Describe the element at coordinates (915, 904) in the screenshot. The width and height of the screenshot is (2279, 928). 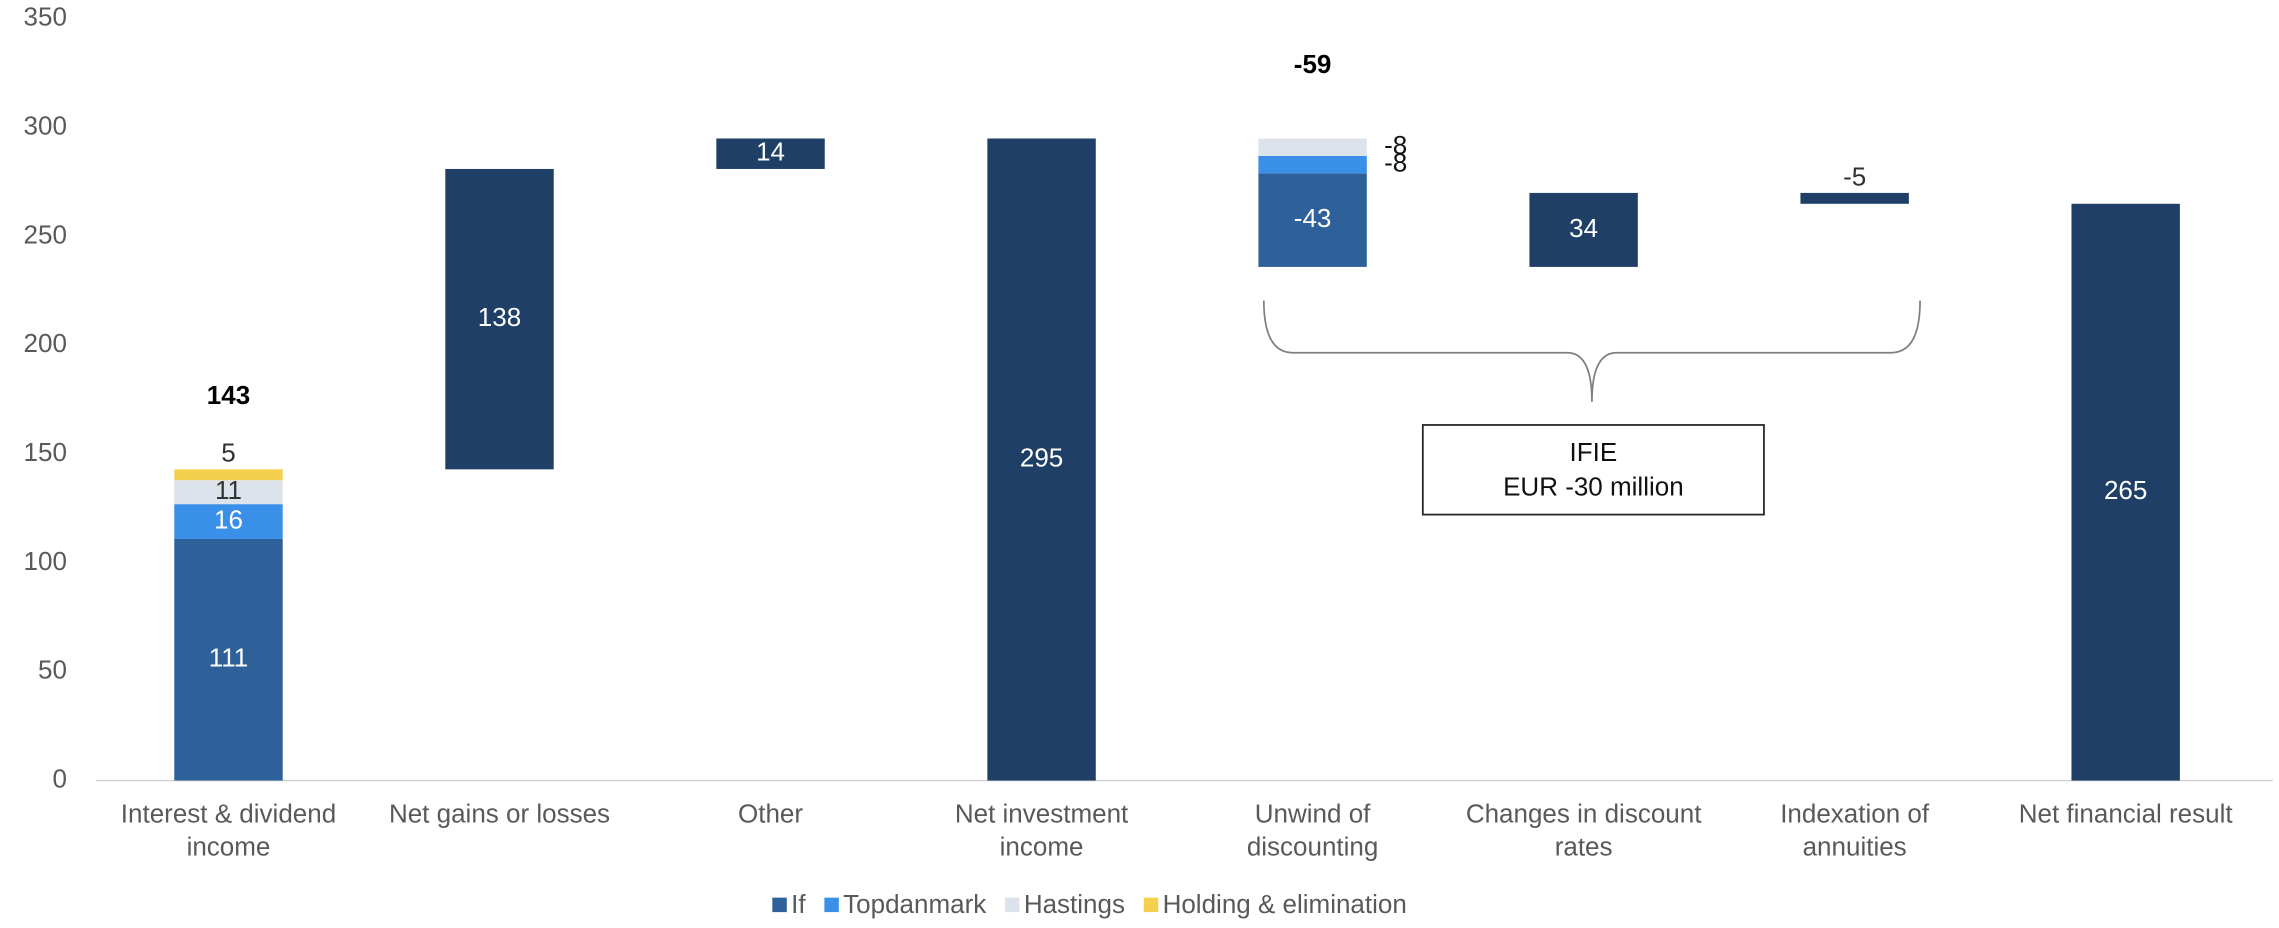
I see `legend-label: Topdanmark` at that location.